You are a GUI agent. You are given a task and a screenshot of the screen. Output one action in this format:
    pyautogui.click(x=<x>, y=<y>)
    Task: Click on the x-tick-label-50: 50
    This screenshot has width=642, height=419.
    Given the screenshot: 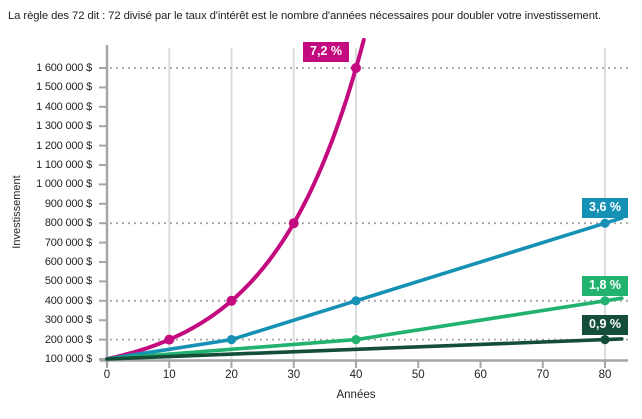 What is the action you would take?
    pyautogui.click(x=418, y=375)
    